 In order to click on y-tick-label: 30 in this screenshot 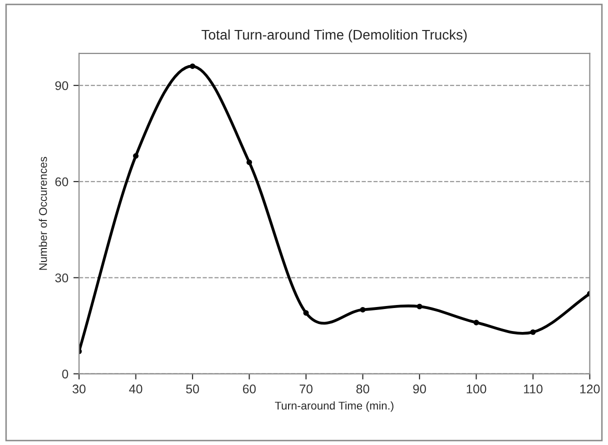, I will do `click(61, 277)`.